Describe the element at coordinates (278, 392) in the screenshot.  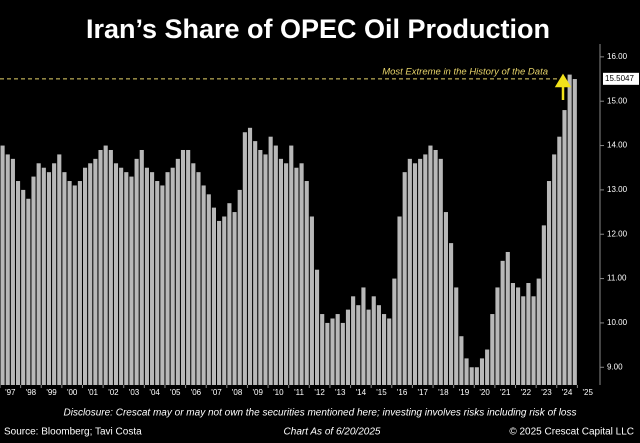
I see `x-tick-label: '10` at that location.